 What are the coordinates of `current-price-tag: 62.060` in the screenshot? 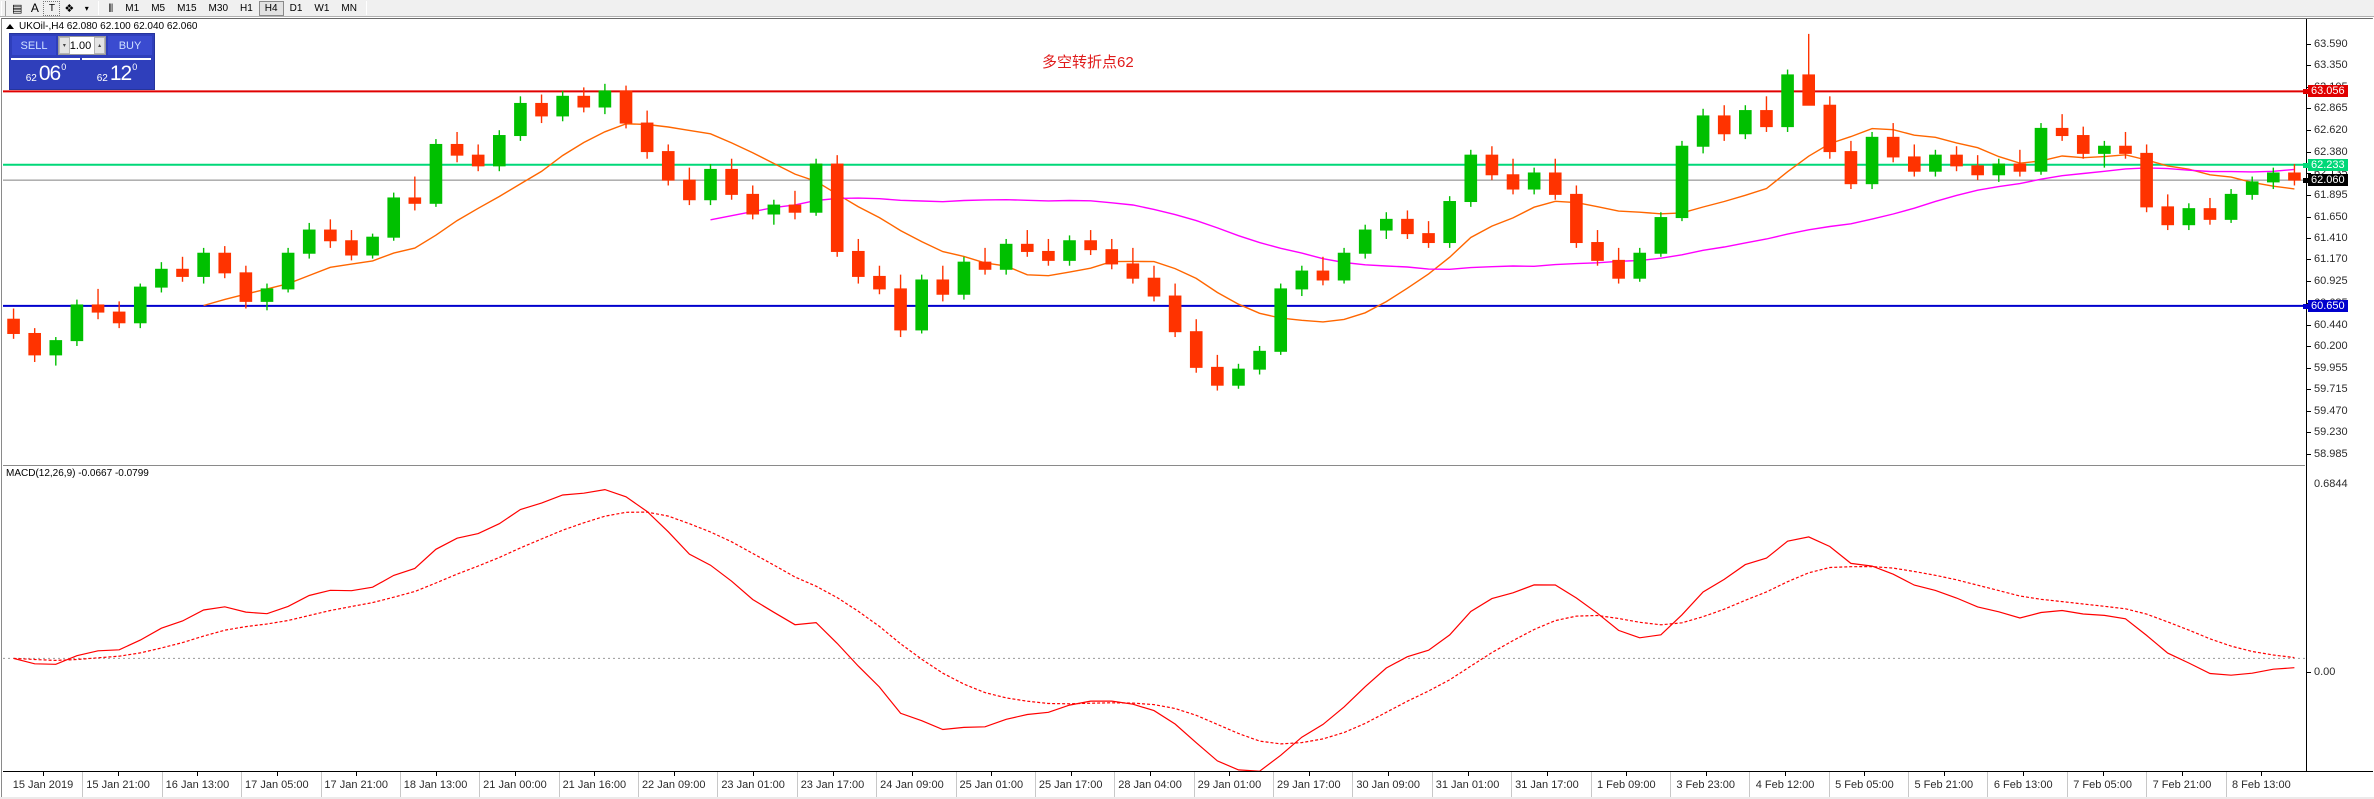 It's located at (2328, 180).